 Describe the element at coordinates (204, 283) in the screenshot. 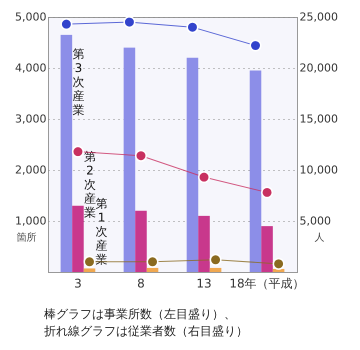

I see `x-tick-label: 13` at that location.